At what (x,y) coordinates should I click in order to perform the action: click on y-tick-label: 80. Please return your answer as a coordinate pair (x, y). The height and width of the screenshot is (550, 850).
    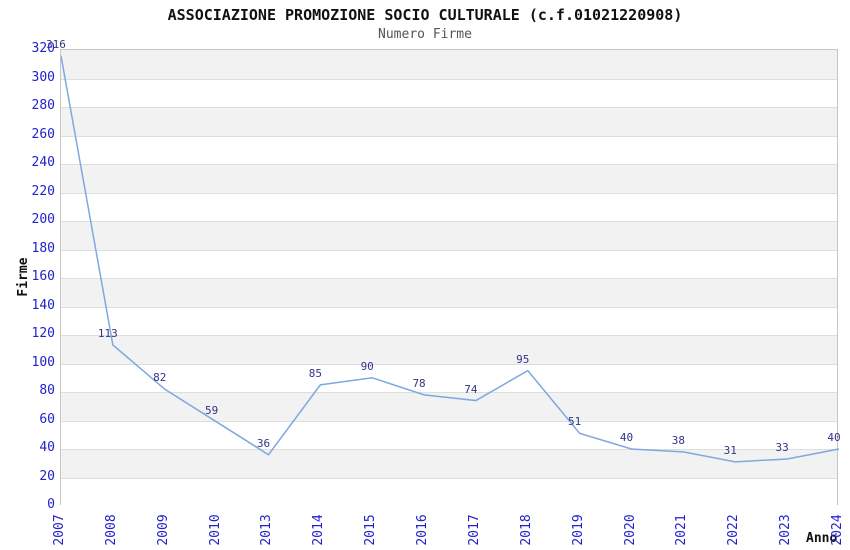
    Looking at the image, I should click on (47, 390).